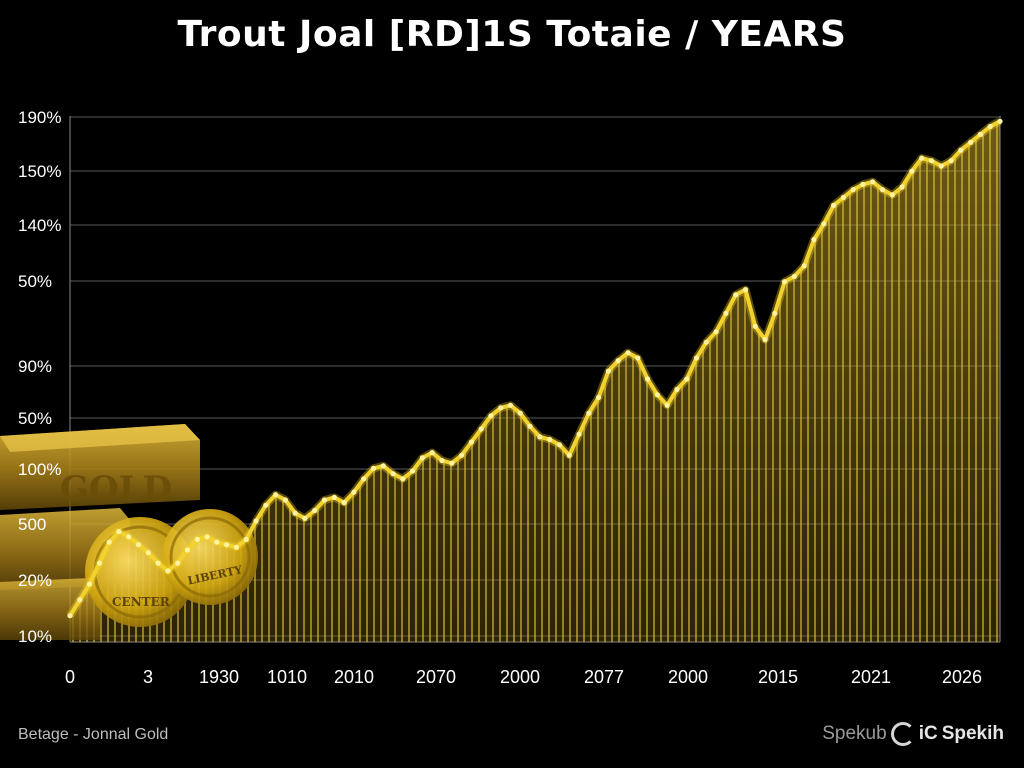 This screenshot has height=768, width=1024. I want to click on coin-text-1: CENTER, so click(141, 602).